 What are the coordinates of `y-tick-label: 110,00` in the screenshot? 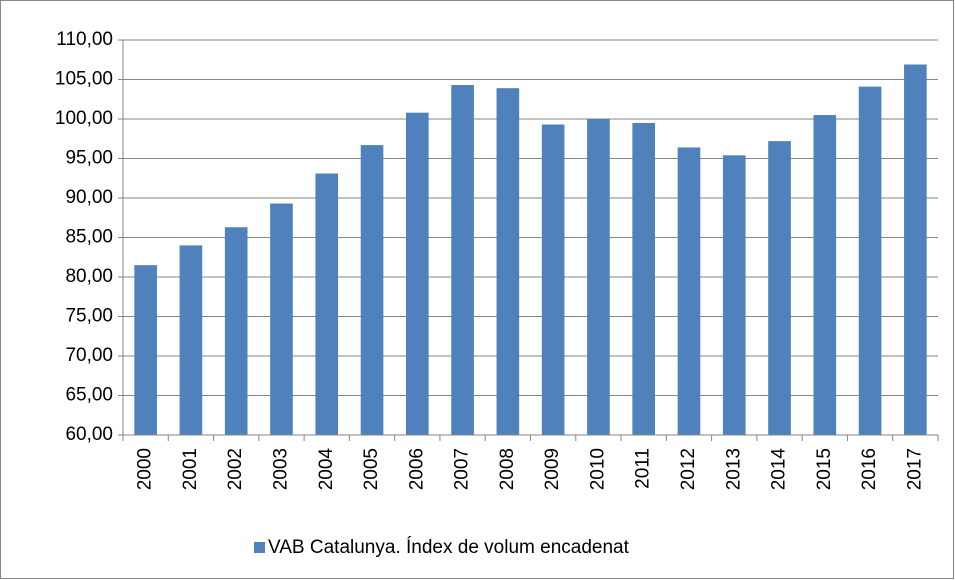 It's located at (84, 39).